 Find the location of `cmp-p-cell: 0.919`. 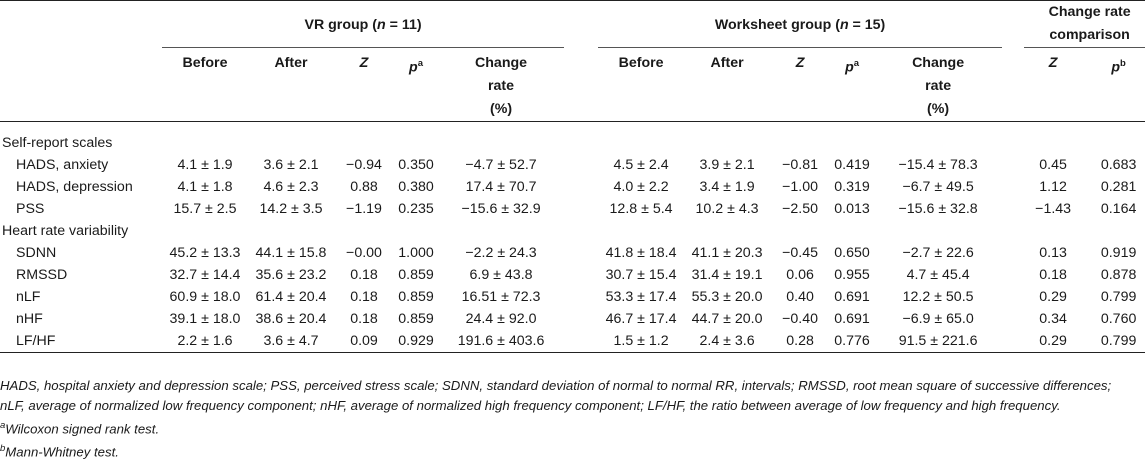

cmp-p-cell: 0.919 is located at coordinates (1118, 253).